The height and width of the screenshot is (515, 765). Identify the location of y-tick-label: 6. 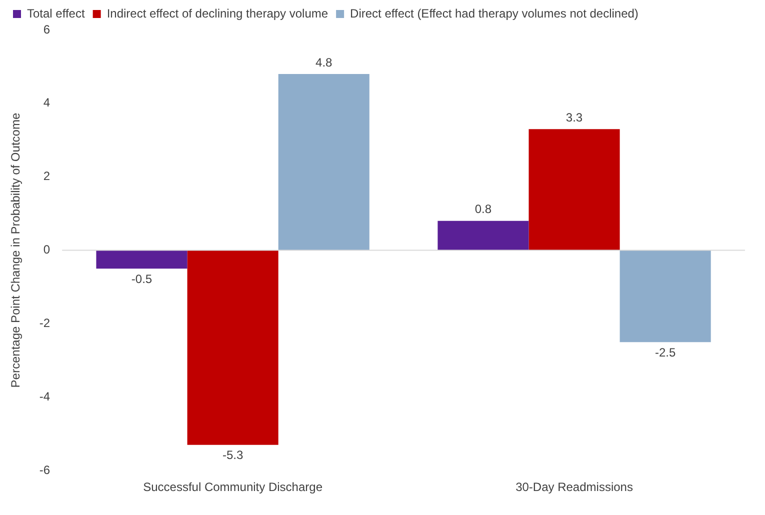
(46, 29).